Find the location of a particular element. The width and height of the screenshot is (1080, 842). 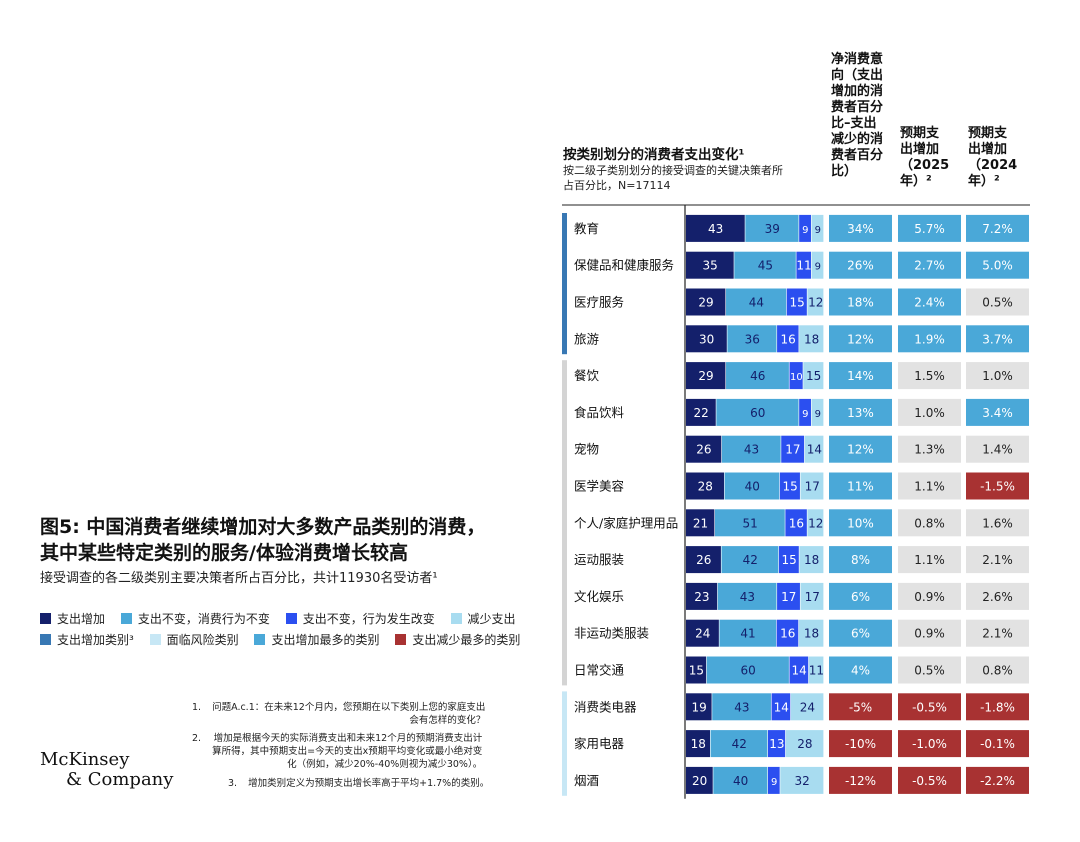

bar-value-label: 42 is located at coordinates (750, 560).